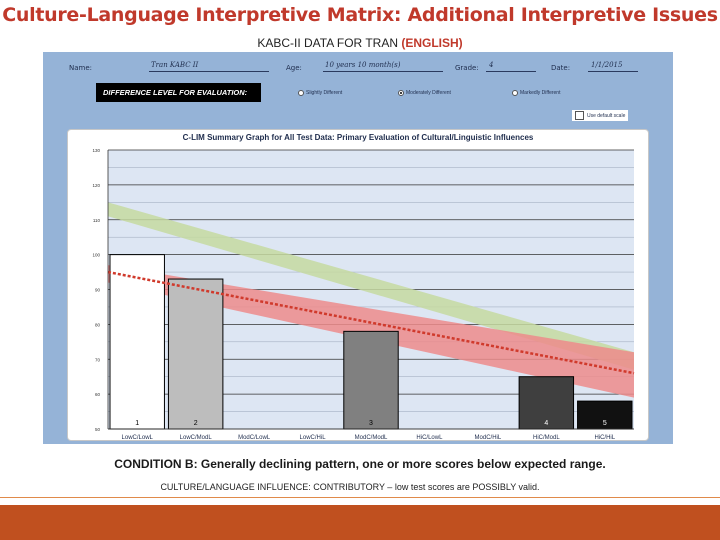 The image size is (720, 540). Describe the element at coordinates (401, 93) in the screenshot. I see `radio-dot-selected` at that location.